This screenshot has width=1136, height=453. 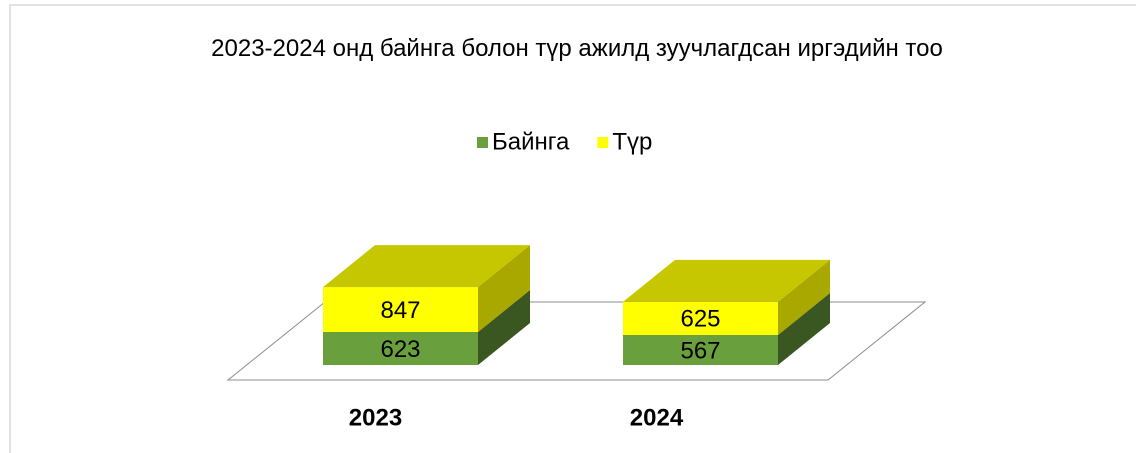 I want to click on value-label: 625, so click(x=700, y=319).